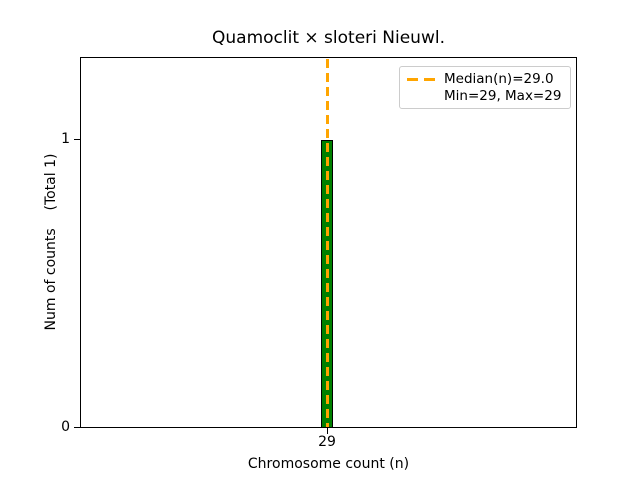  I want to click on legend-blank-handle, so click(421, 95).